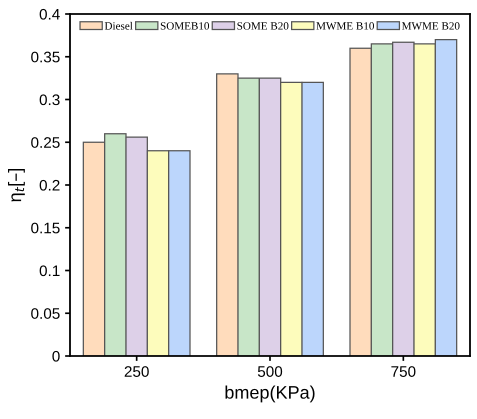 This screenshot has width=477, height=419. Describe the element at coordinates (345, 26) in the screenshot. I see `legend-label: MWME B10` at that location.